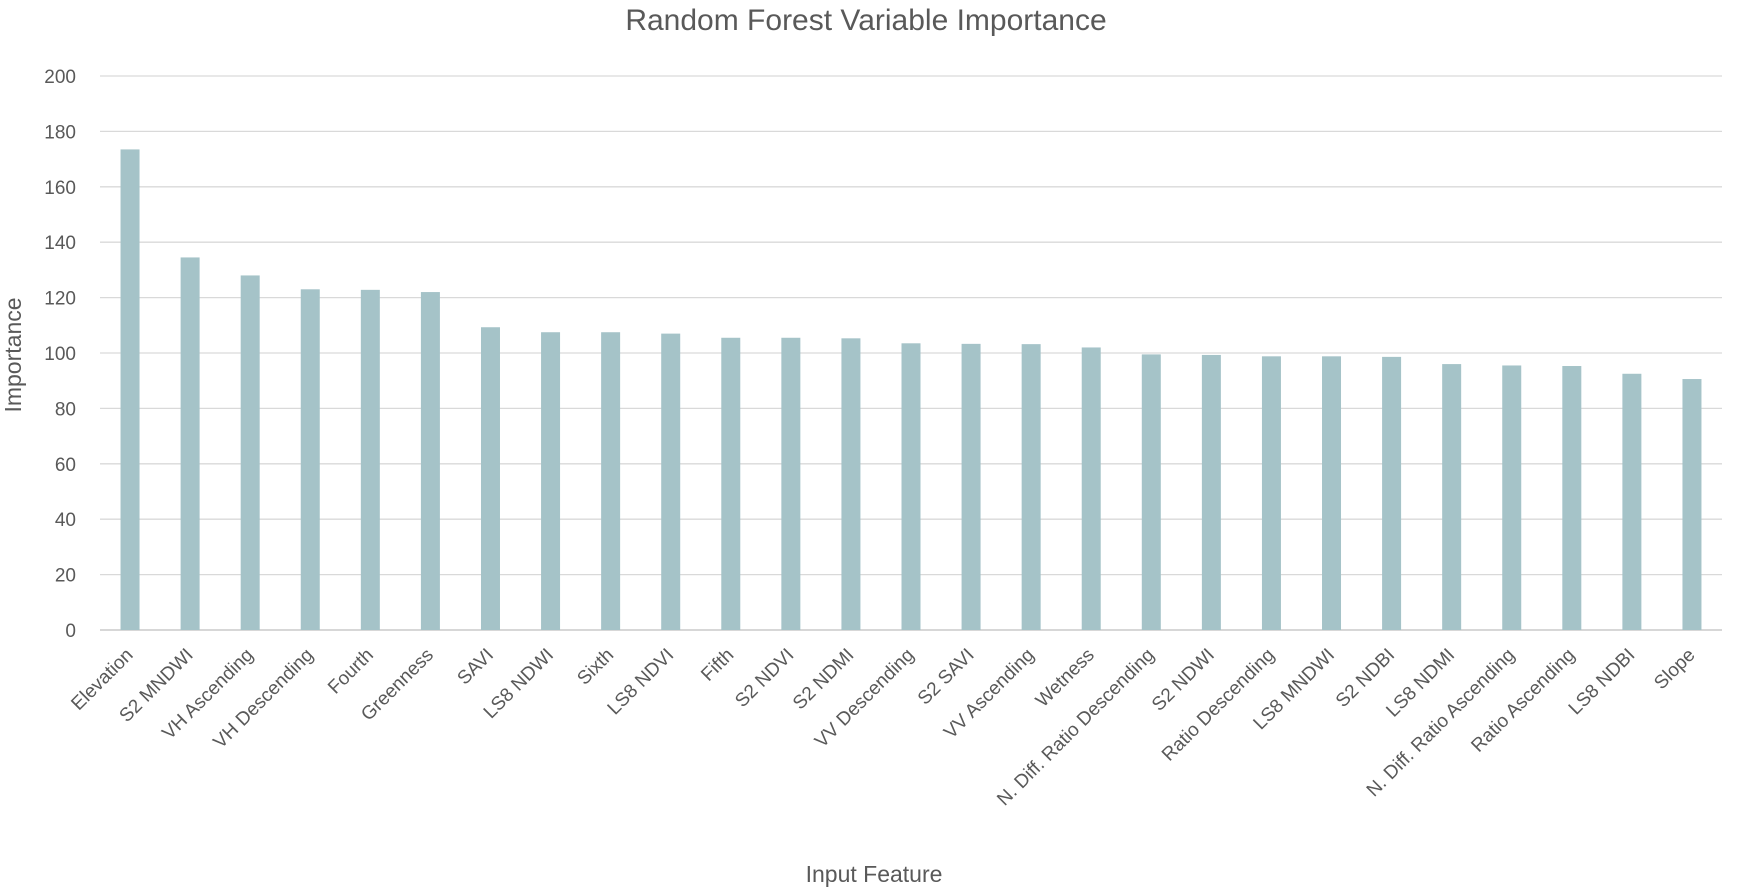  Describe the element at coordinates (717, 665) in the screenshot. I see `x-category-label: Fifth` at that location.